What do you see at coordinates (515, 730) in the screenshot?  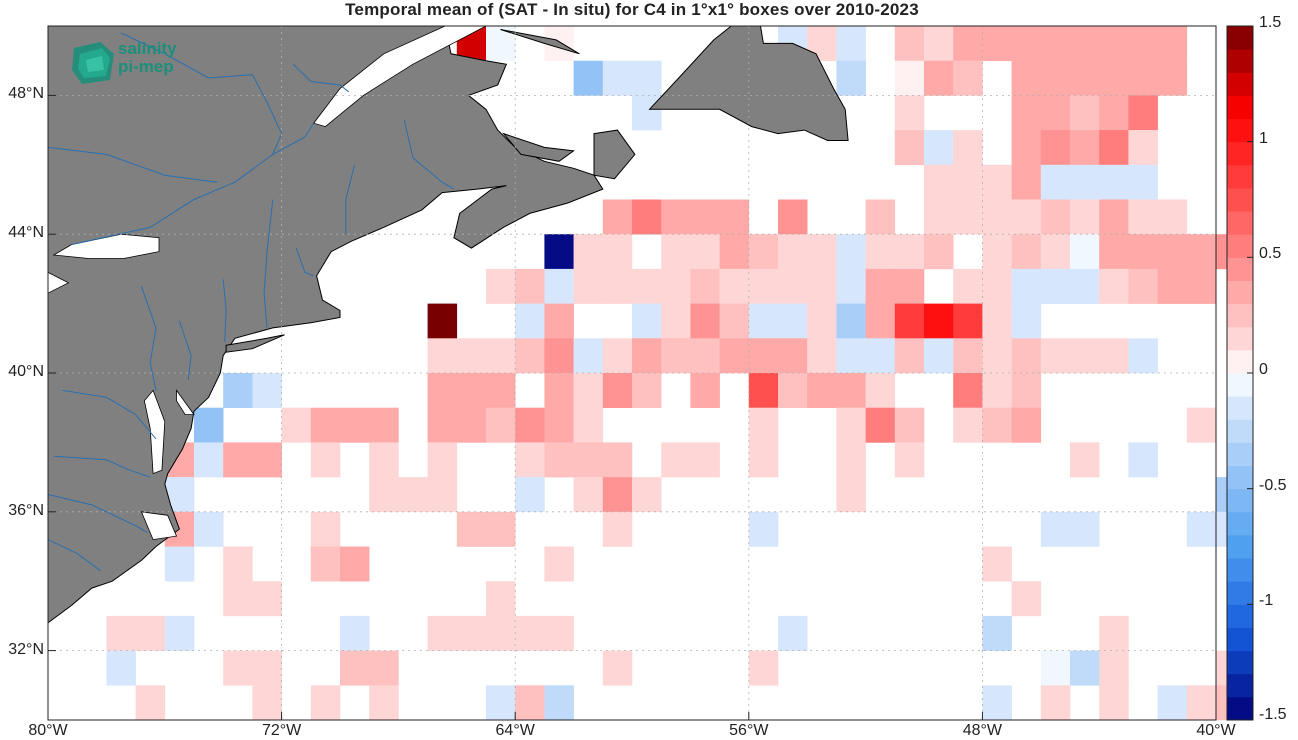 I see `x-tick-label: 64°W` at bounding box center [515, 730].